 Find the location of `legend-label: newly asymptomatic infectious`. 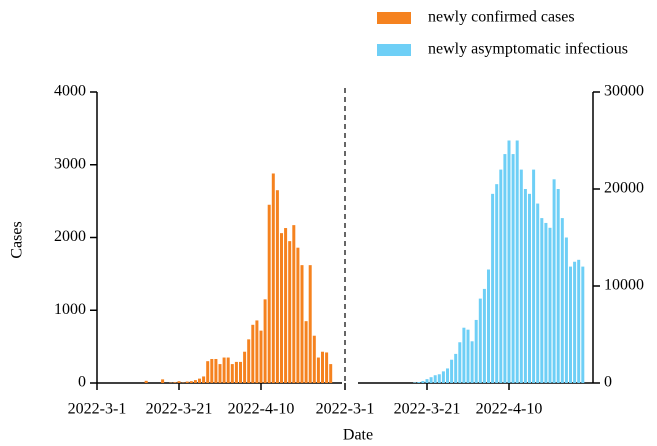

legend-label: newly asymptomatic infectious is located at coordinates (528, 49).